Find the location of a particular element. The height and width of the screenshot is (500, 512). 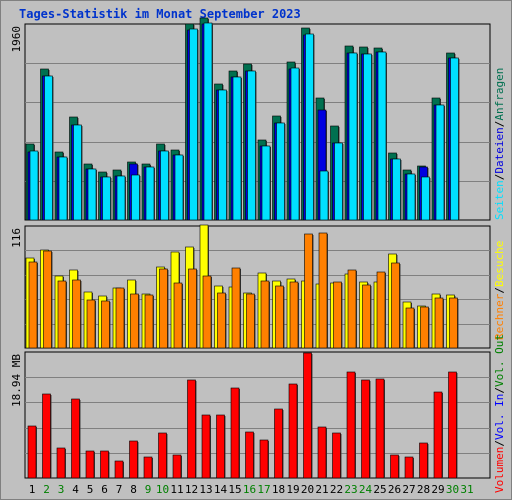

day-label-8: 8 is located at coordinates (133, 489).